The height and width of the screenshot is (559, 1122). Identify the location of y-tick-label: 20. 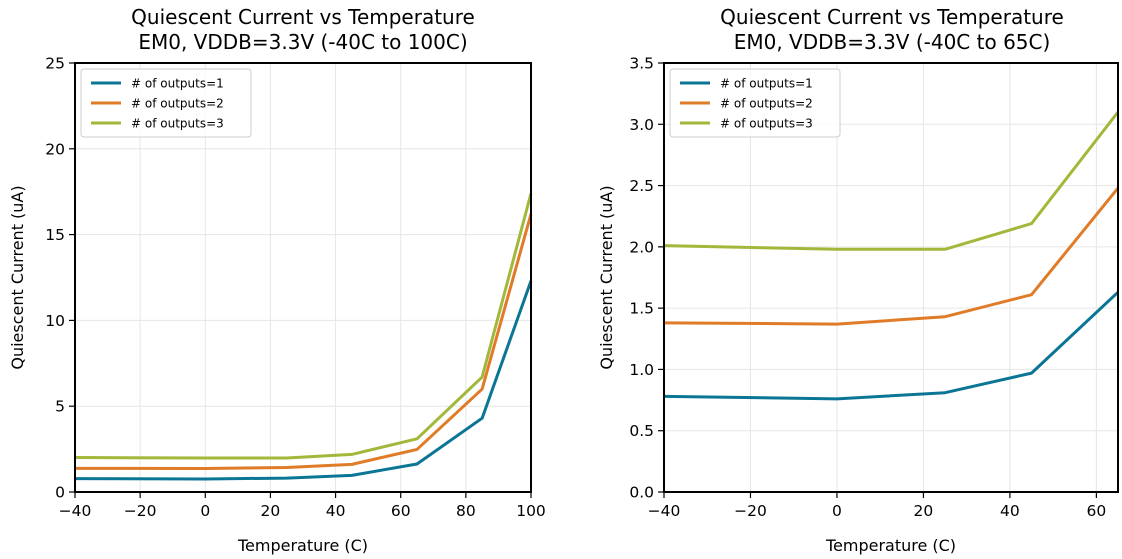
(55, 149).